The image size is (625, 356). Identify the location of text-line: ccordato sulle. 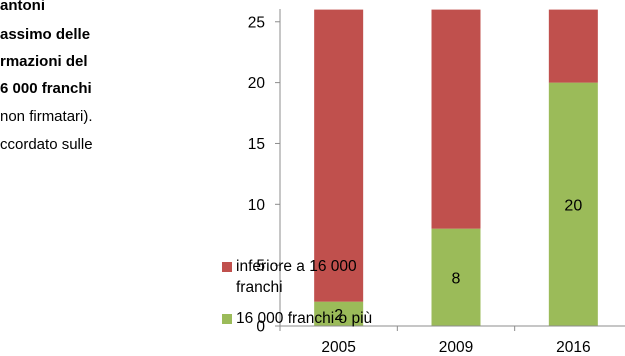
(46, 144).